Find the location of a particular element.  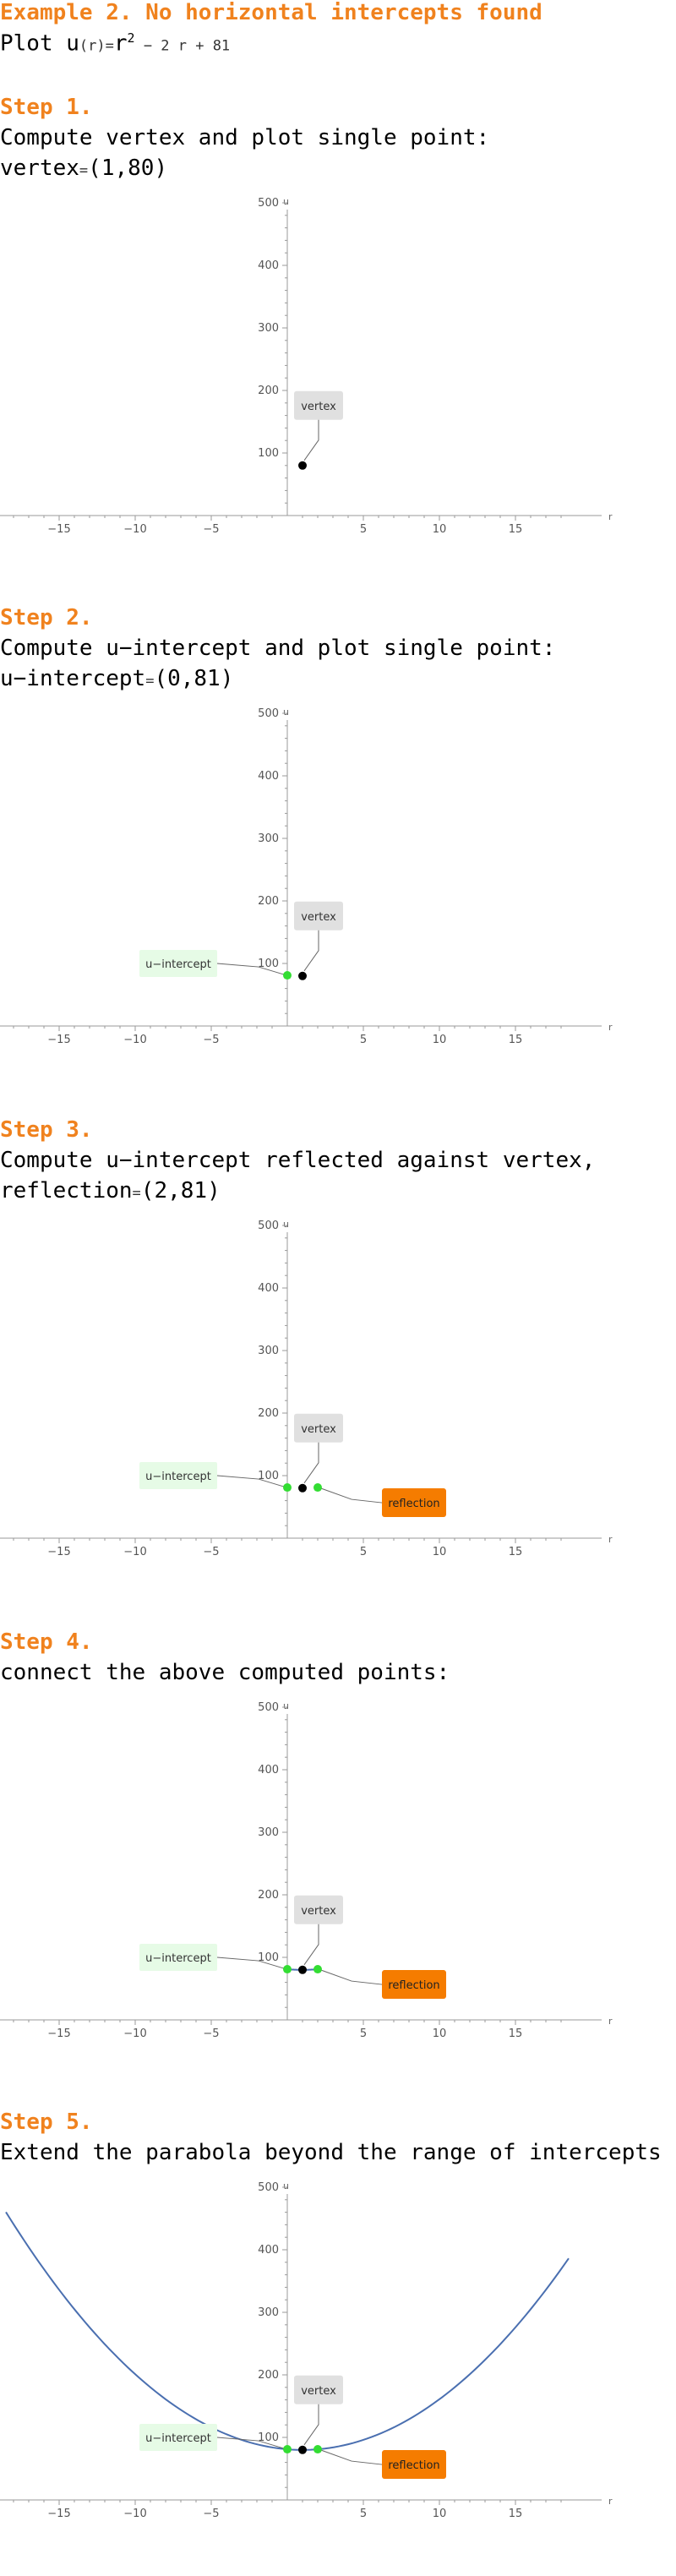

reflection-label-box is located at coordinates (414, 1503).